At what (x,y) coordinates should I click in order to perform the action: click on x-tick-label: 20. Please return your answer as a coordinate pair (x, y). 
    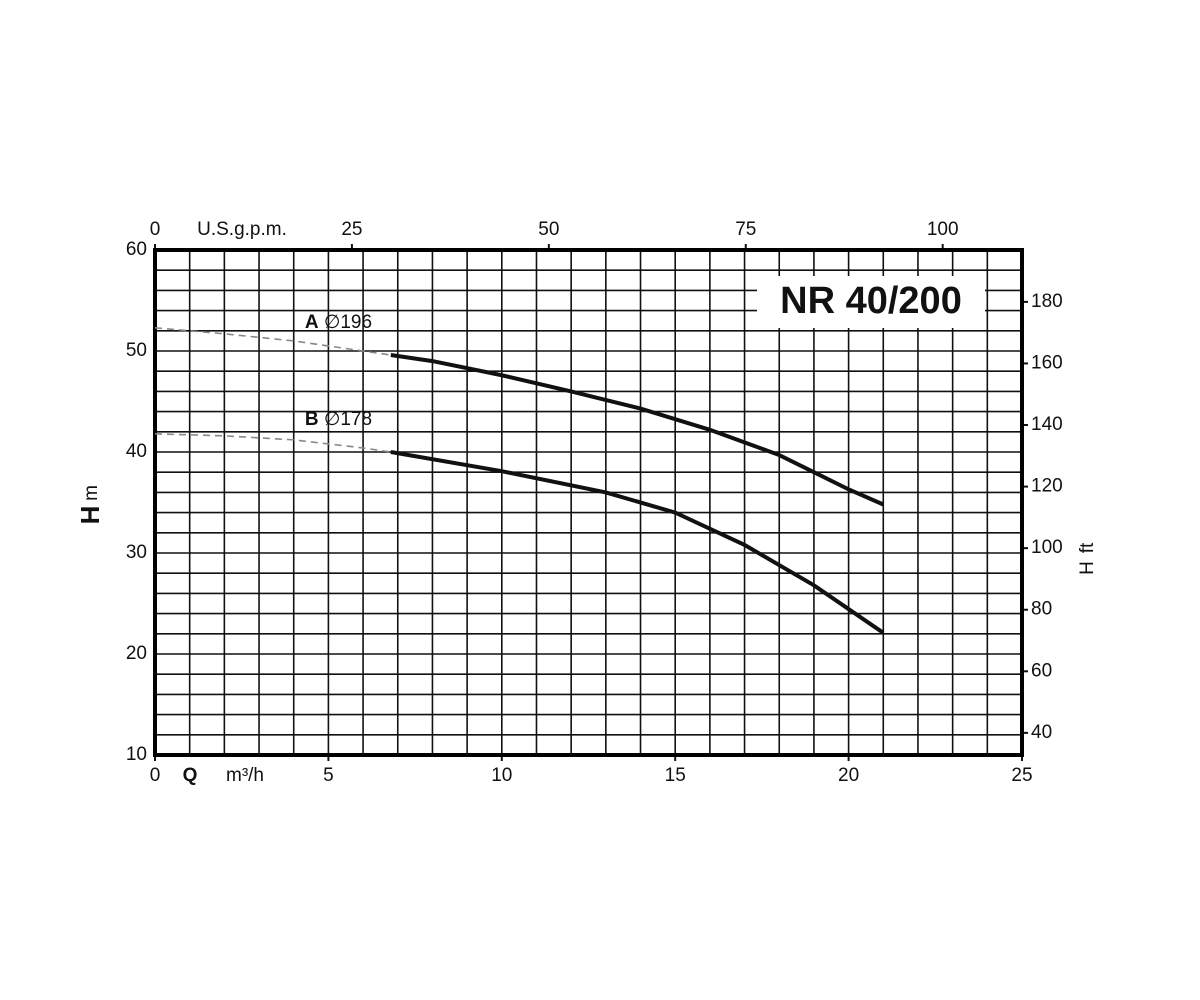
    Looking at the image, I should click on (848, 775).